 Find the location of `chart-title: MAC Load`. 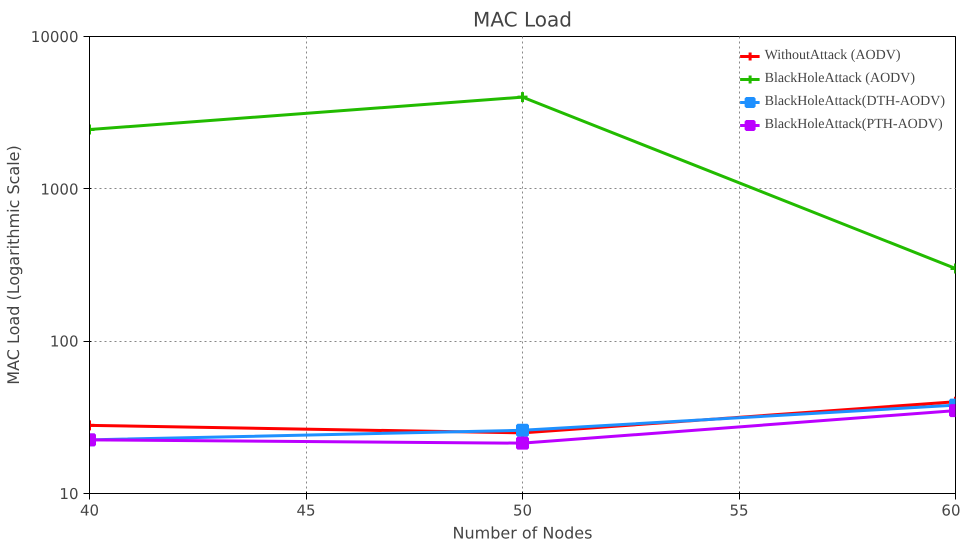

chart-title: MAC Load is located at coordinates (522, 20).